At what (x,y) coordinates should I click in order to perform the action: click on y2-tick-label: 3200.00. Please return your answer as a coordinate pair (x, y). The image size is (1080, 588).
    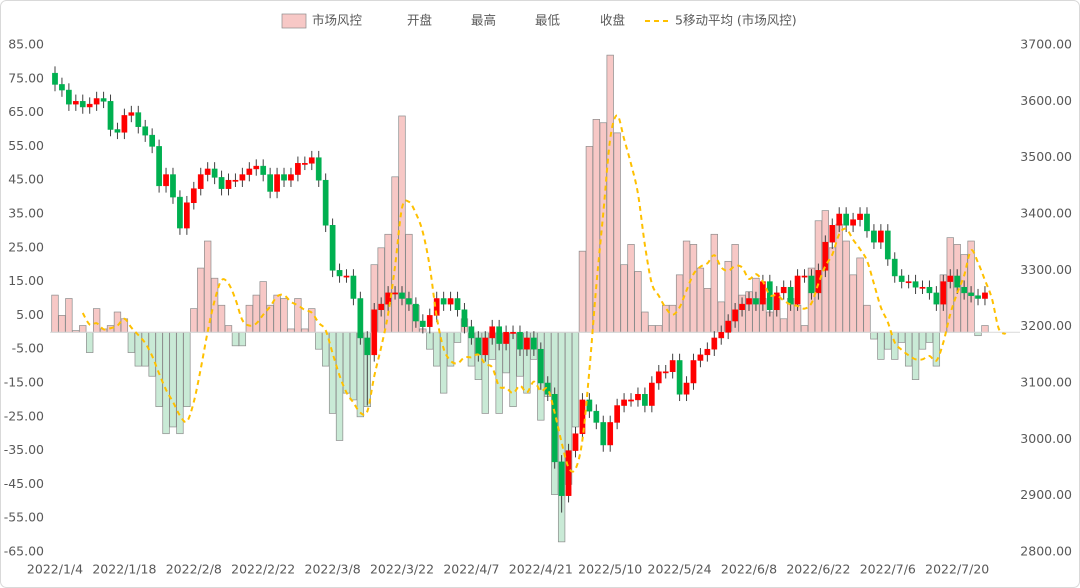
    Looking at the image, I should click on (1046, 325).